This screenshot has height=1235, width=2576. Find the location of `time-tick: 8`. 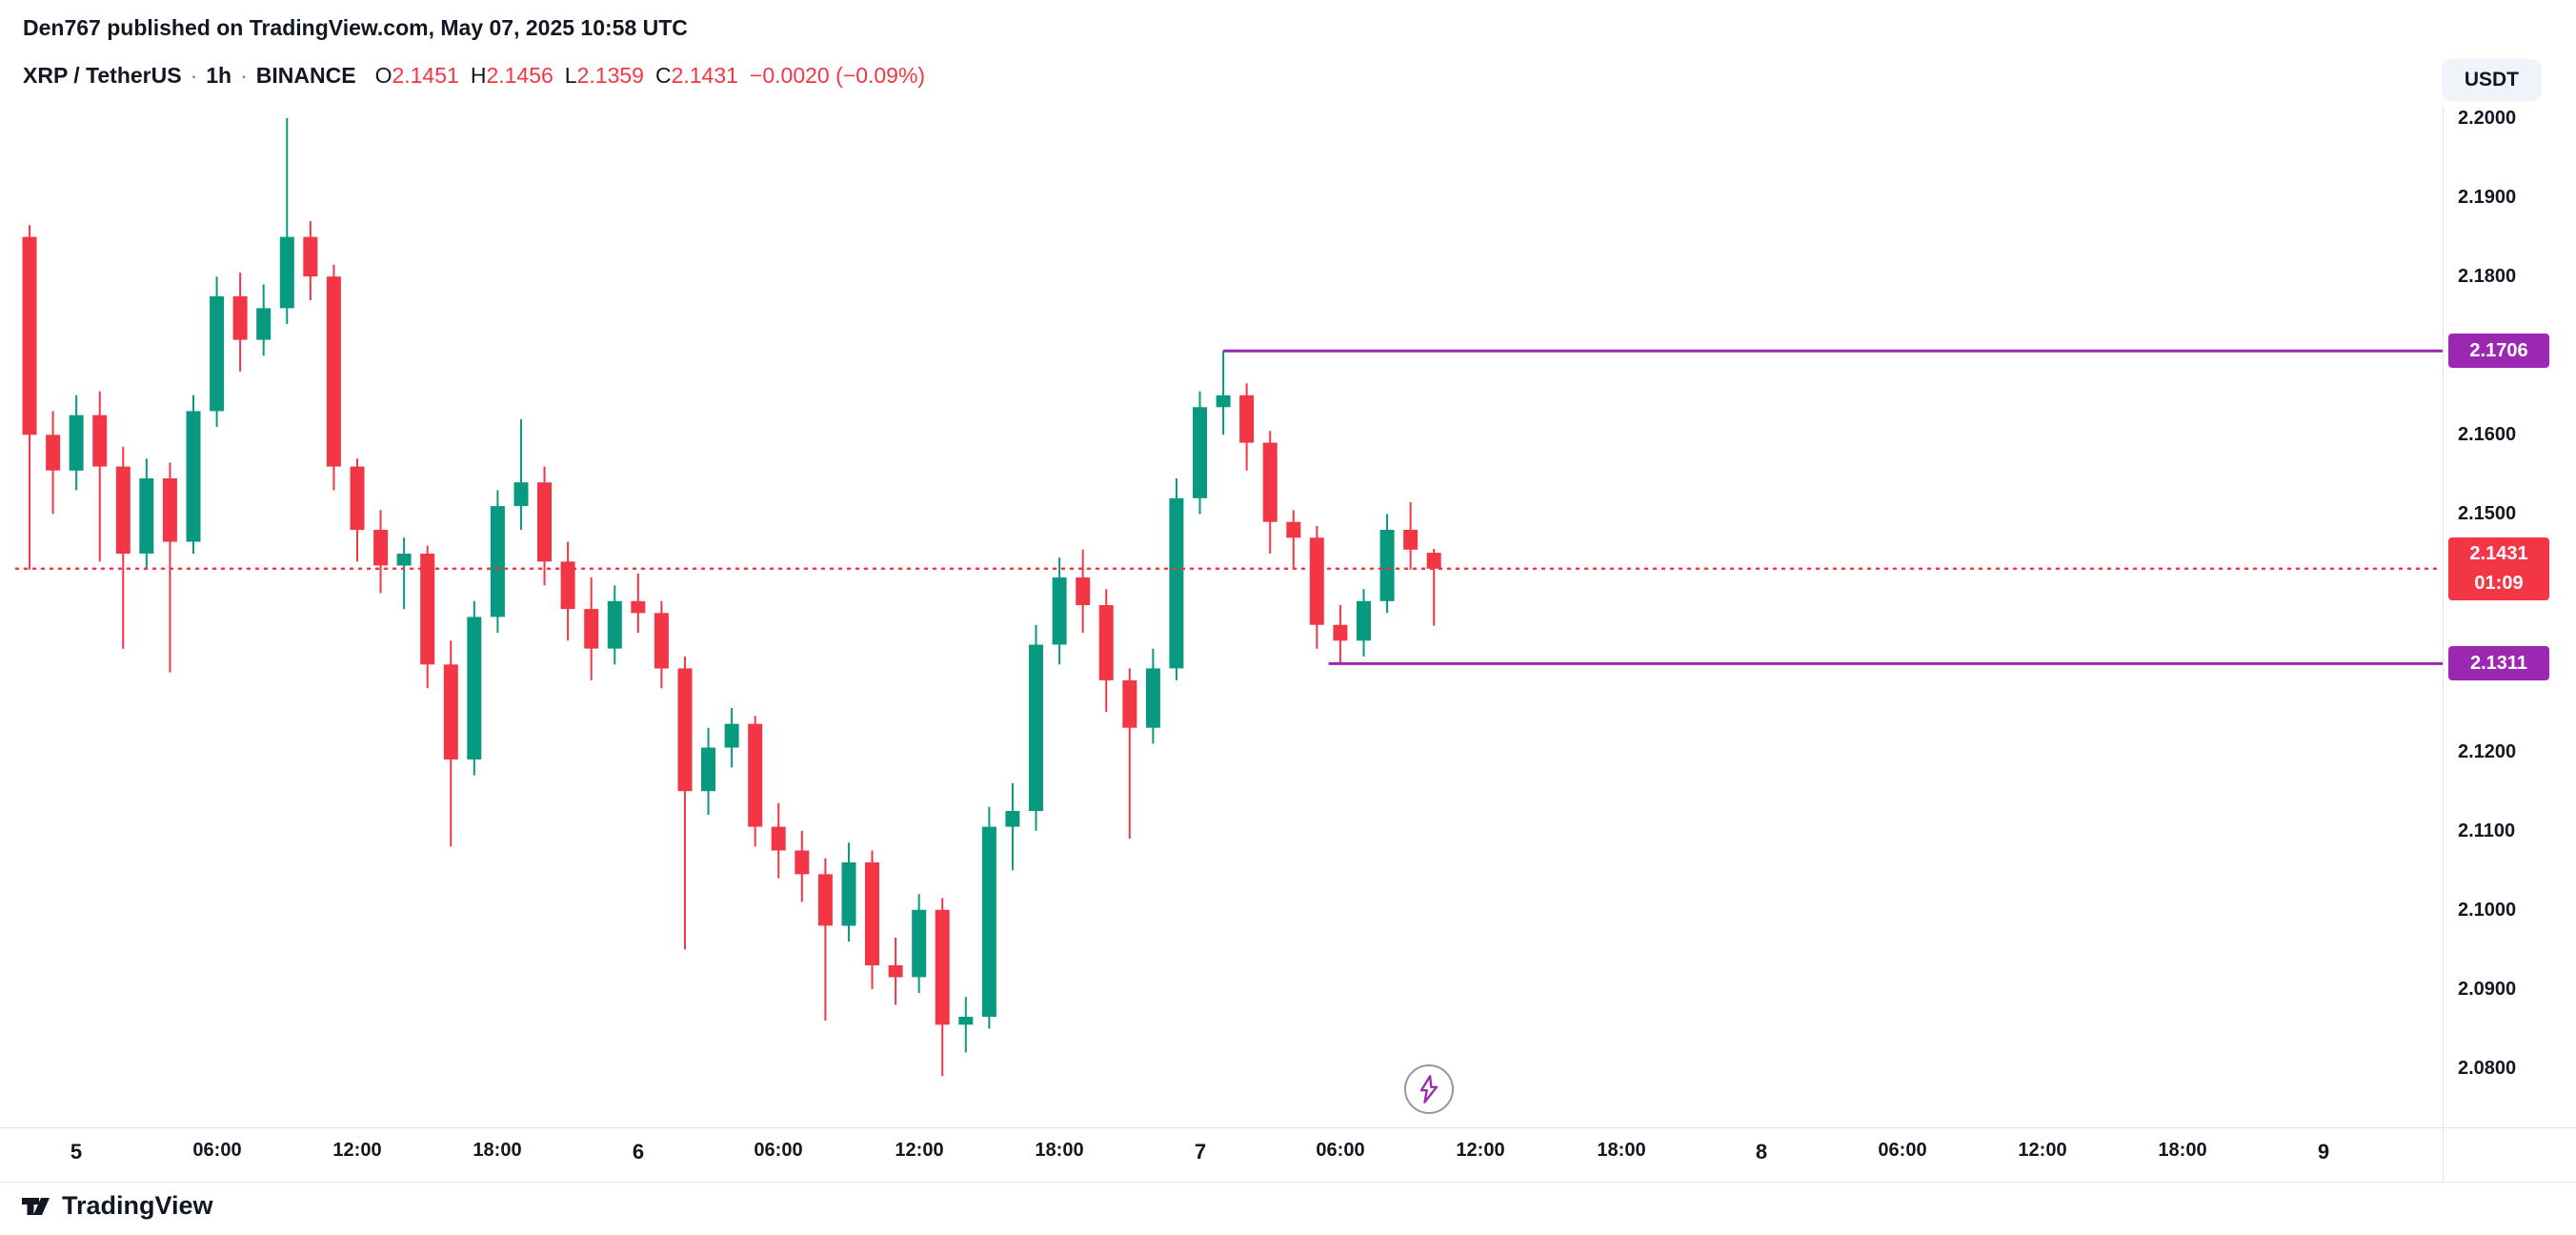

time-tick: 8 is located at coordinates (1761, 1152).